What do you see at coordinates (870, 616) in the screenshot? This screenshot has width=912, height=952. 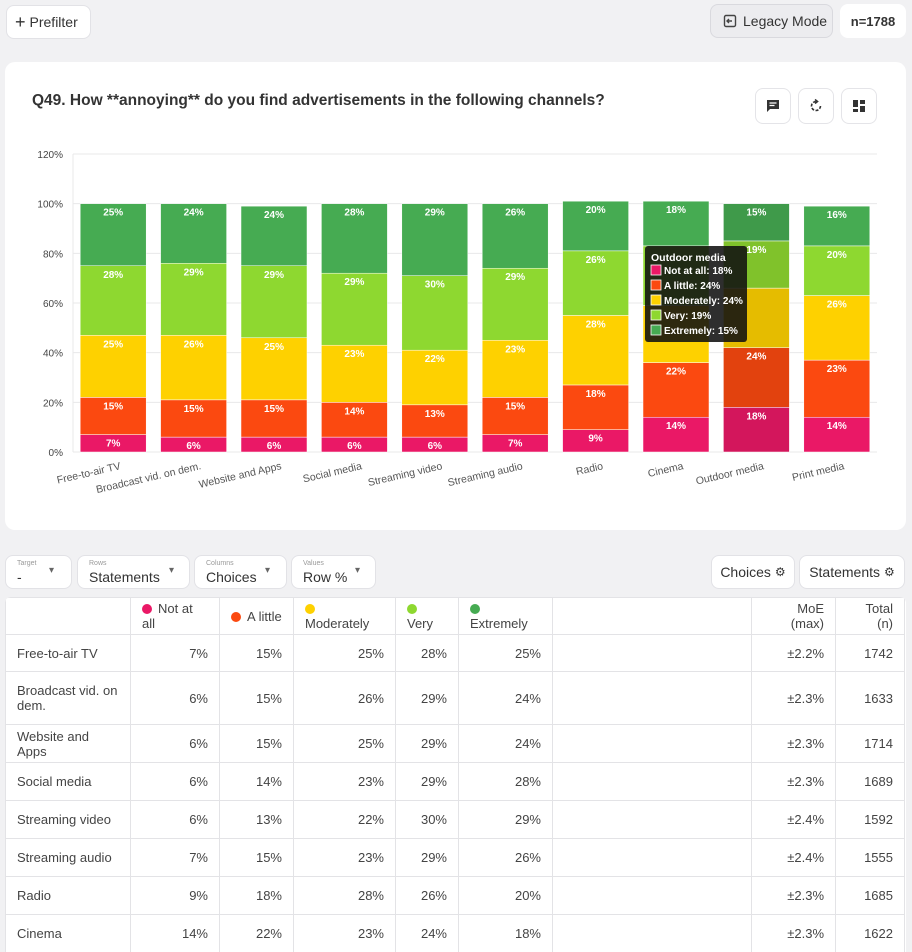 I see `total-header: Total (n)` at bounding box center [870, 616].